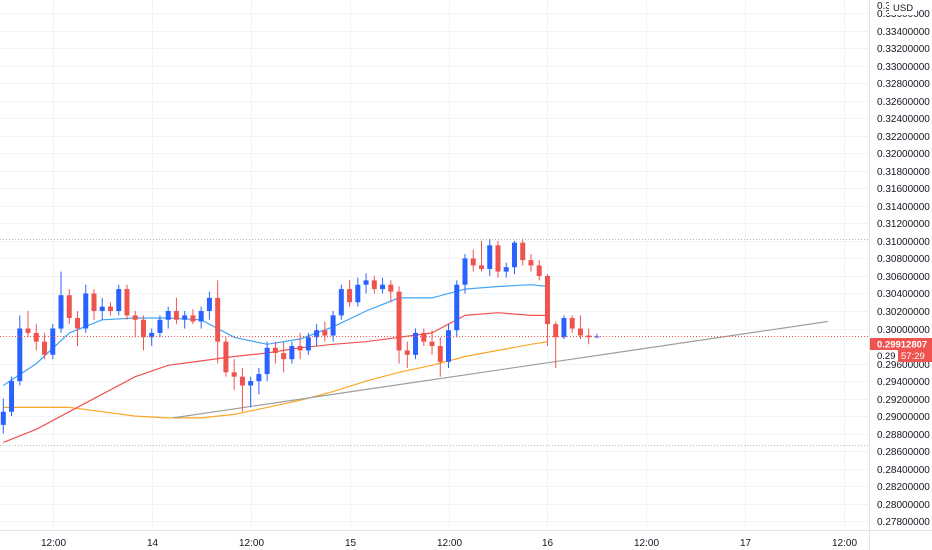 Image resolution: width=932 pixels, height=550 pixels. What do you see at coordinates (903, 259) in the screenshot?
I see `y-tick-label: 0.30800000` at bounding box center [903, 259].